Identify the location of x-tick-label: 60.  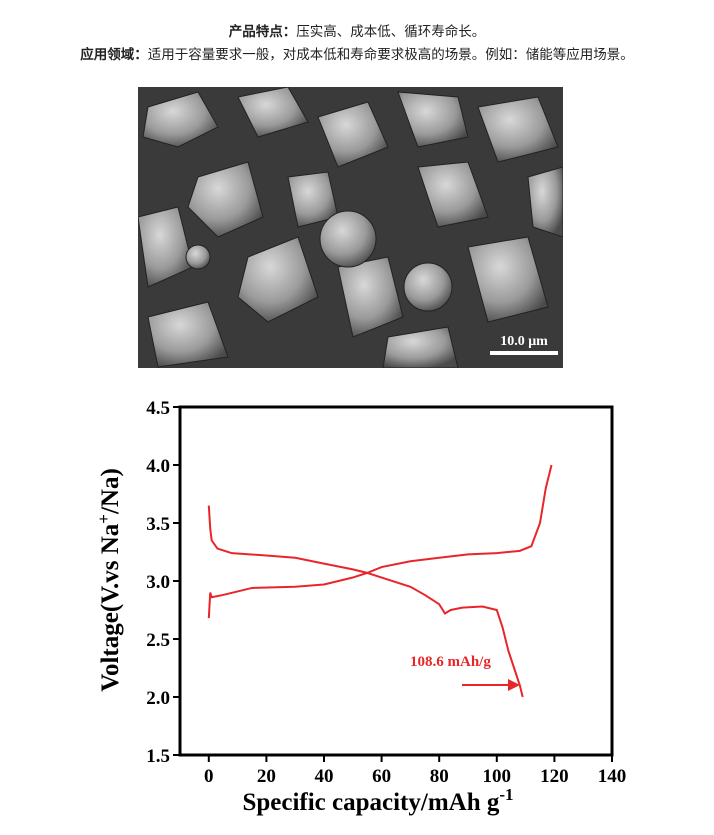
(381, 776).